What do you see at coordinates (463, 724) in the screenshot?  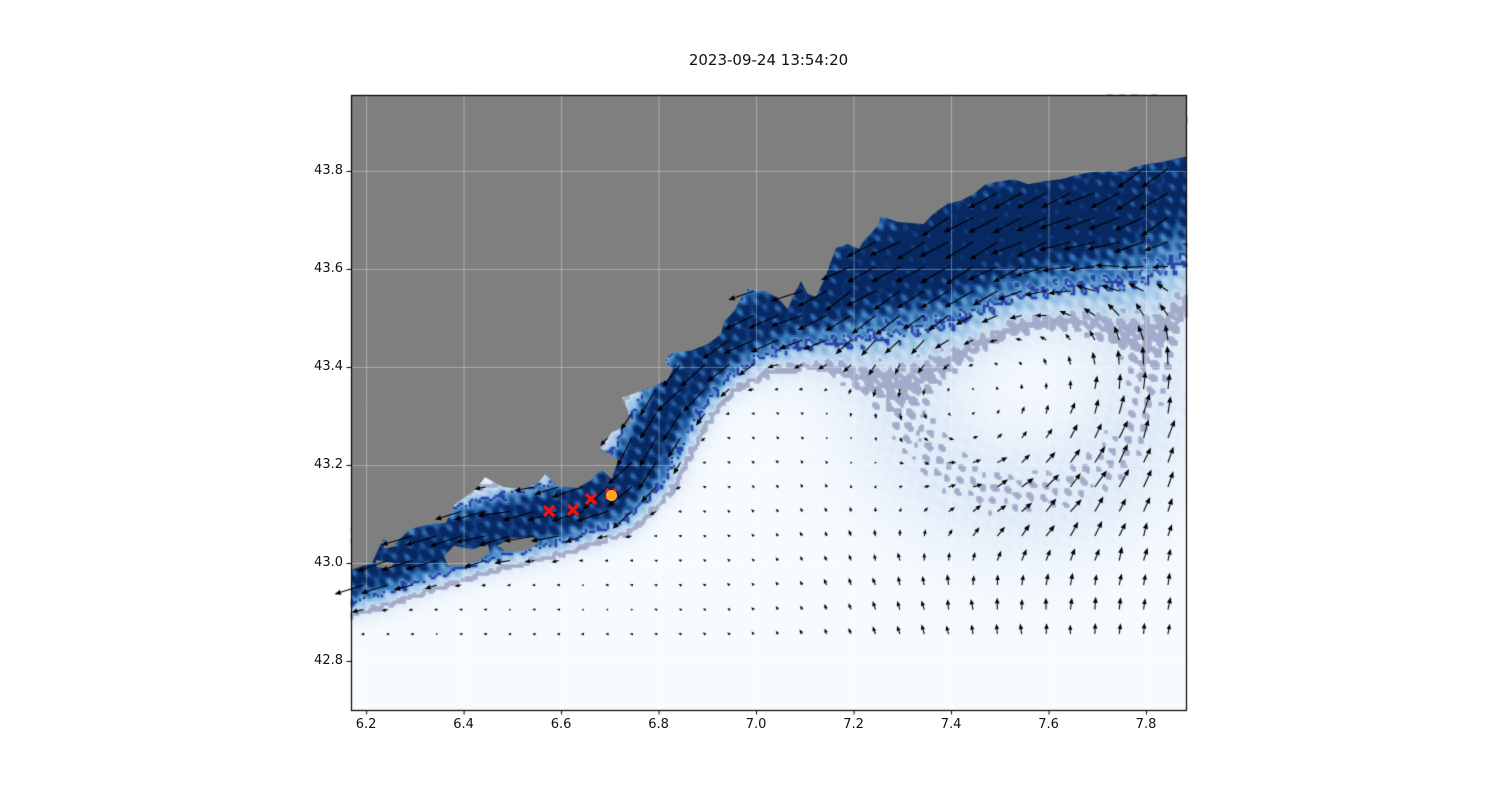 I see `x-tick-label: 6.4` at bounding box center [463, 724].